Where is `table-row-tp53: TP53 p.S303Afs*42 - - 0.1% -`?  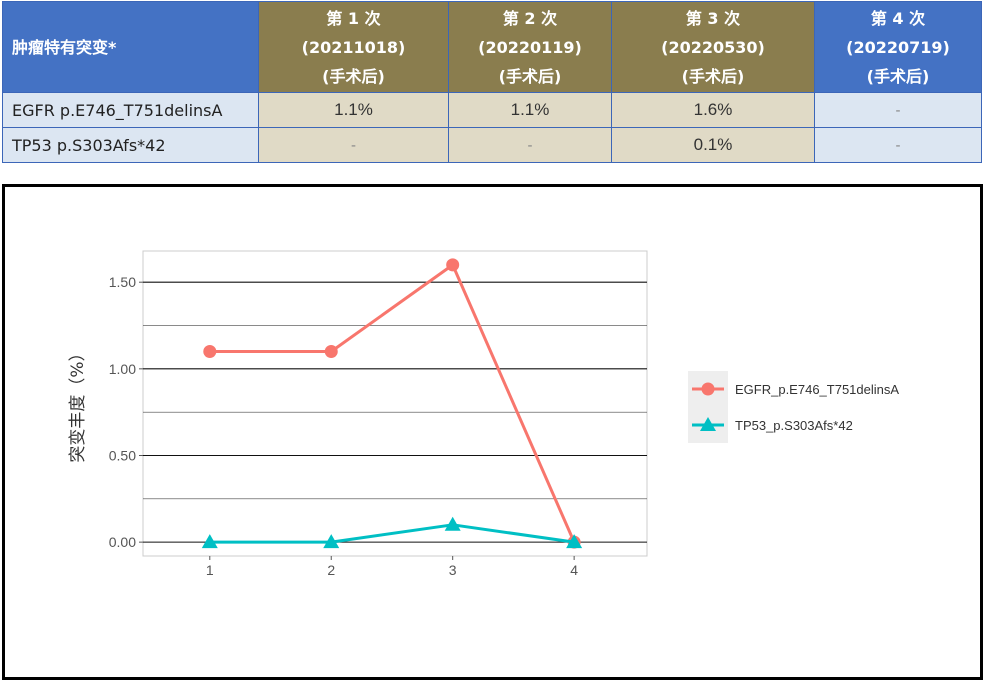
table-row-tp53: TP53 p.S303Afs*42 - - 0.1% - is located at coordinates (492, 145).